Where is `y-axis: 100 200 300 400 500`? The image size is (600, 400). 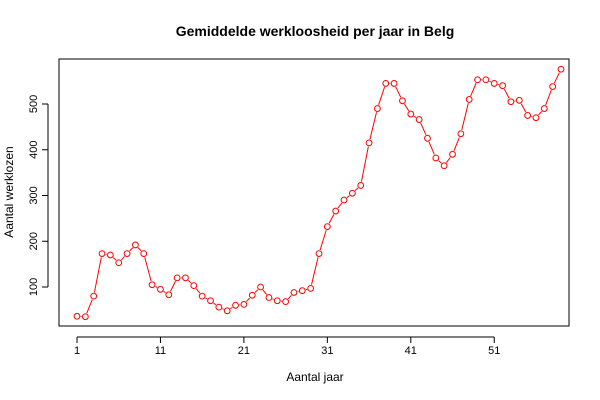
y-axis: 100 200 300 400 500 is located at coordinates (38, 195).